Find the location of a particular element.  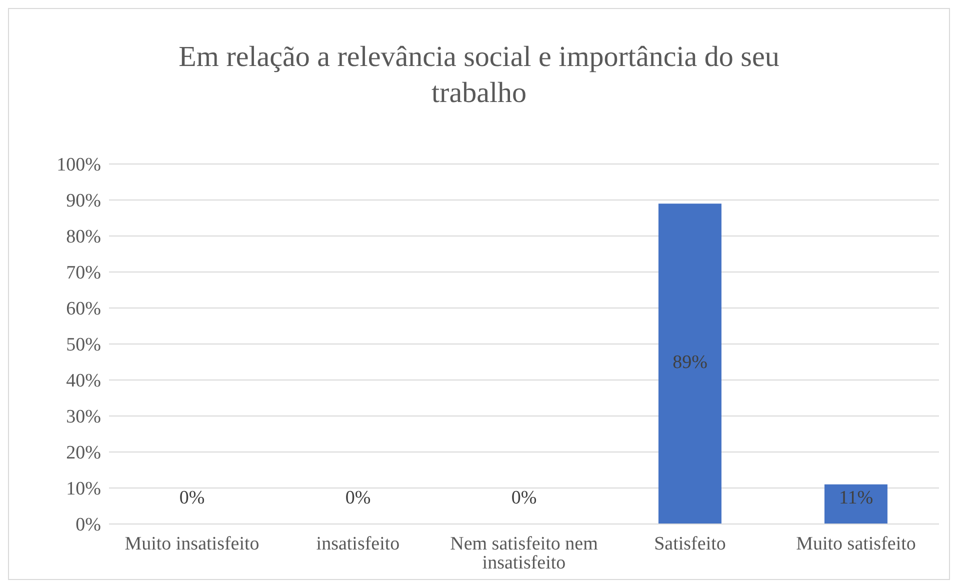

y-tick-label: 40% is located at coordinates (84, 381).